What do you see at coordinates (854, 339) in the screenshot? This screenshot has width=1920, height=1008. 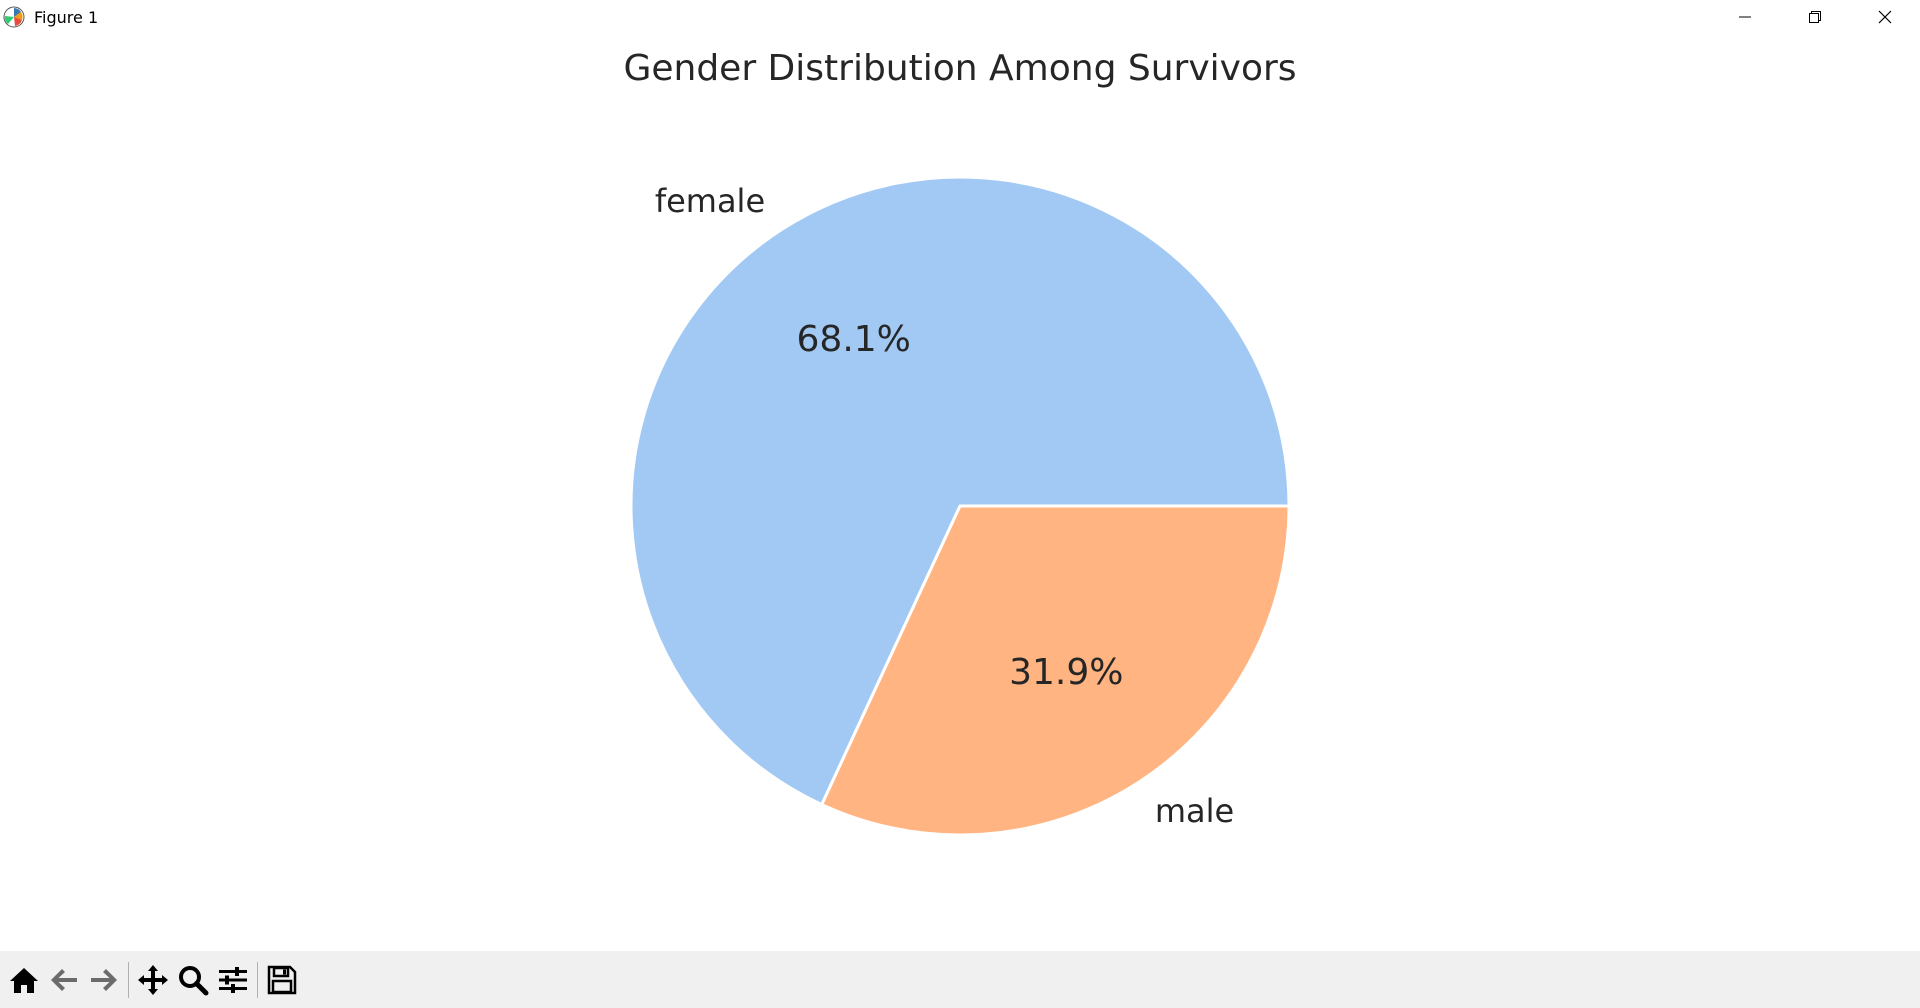 I see `pie-pct-label-female: 68.1%` at bounding box center [854, 339].